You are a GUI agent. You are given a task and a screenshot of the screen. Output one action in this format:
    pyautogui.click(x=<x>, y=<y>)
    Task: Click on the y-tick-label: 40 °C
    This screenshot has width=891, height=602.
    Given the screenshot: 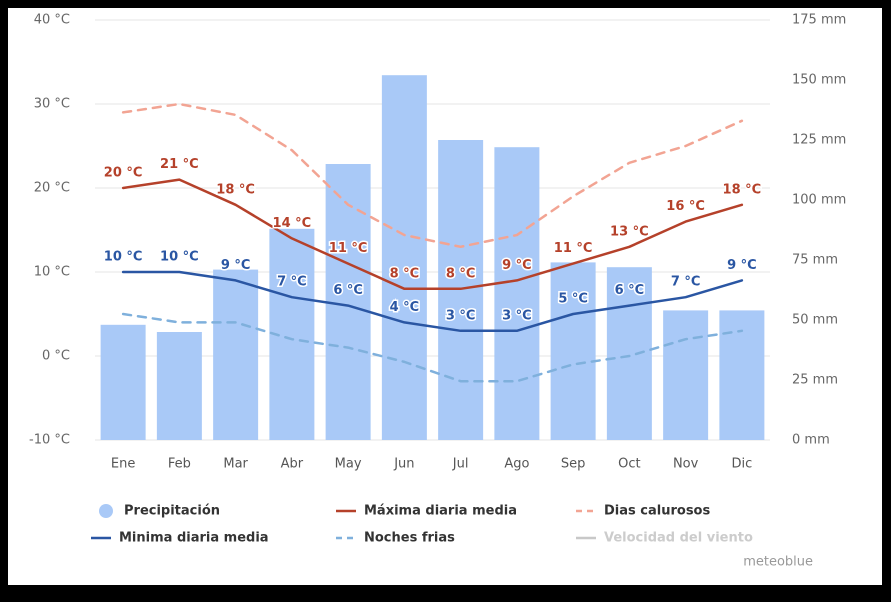 What is the action you would take?
    pyautogui.click(x=52, y=20)
    